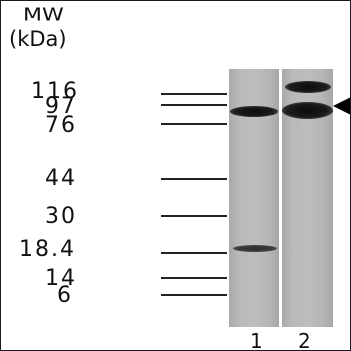  I want to click on lane-2-band-upper, so click(308, 87).